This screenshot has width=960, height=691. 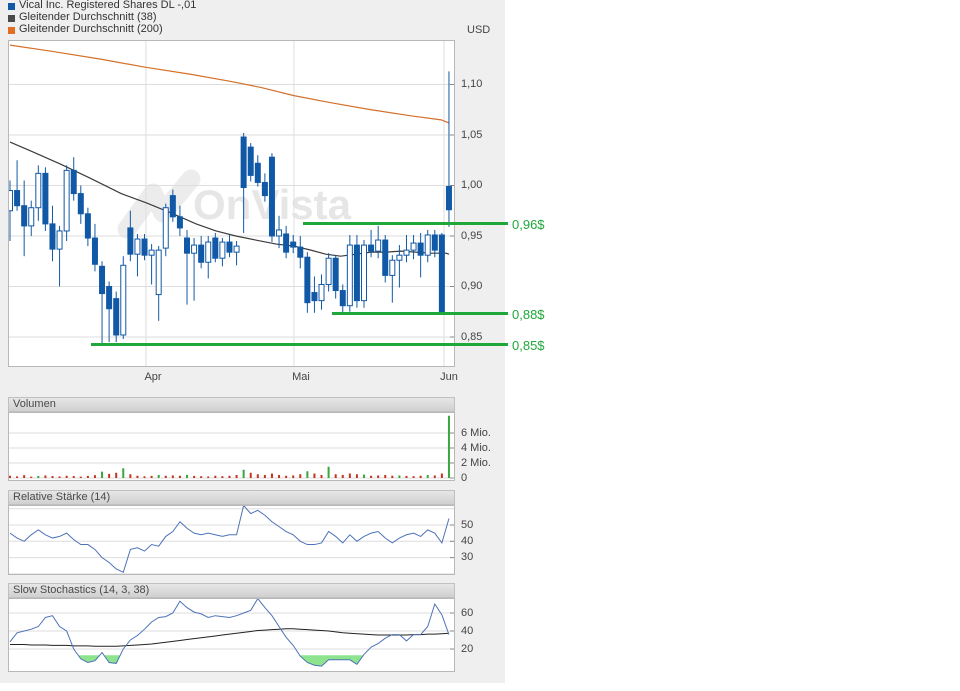 What do you see at coordinates (528, 345) in the screenshot?
I see `price-annotation-label-085: 0,85$` at bounding box center [528, 345].